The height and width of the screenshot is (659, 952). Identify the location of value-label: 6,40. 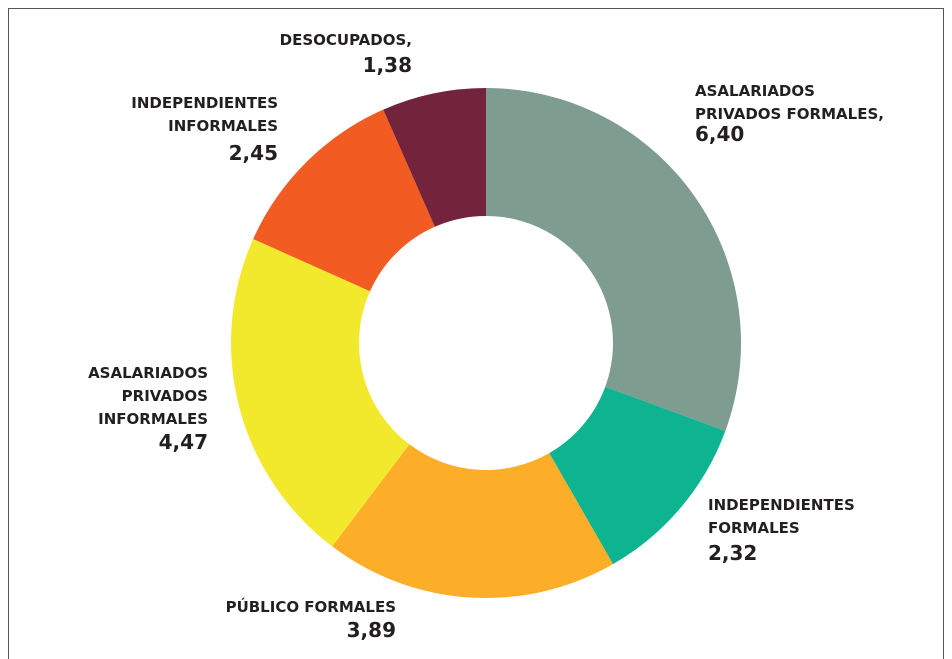
(719, 134).